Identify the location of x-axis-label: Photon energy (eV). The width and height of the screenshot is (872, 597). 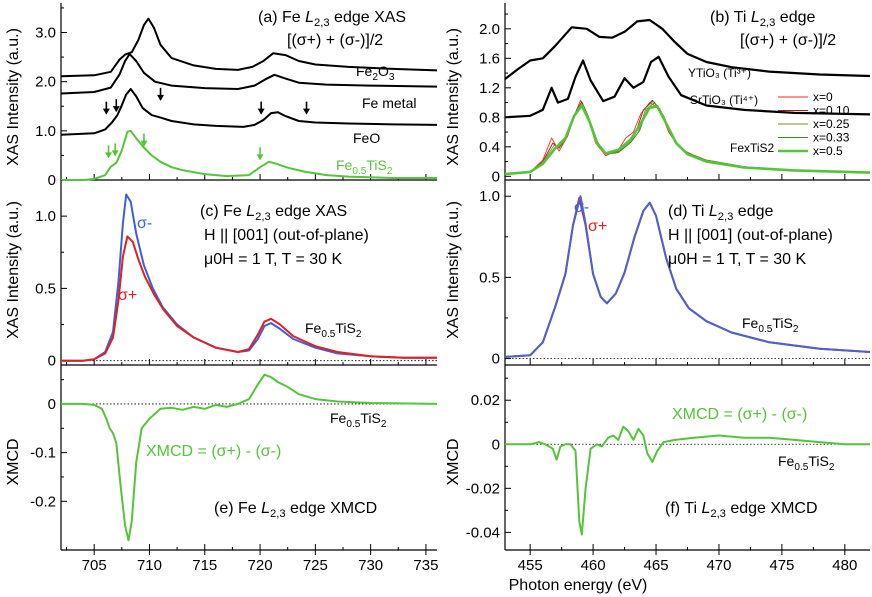
(578, 585).